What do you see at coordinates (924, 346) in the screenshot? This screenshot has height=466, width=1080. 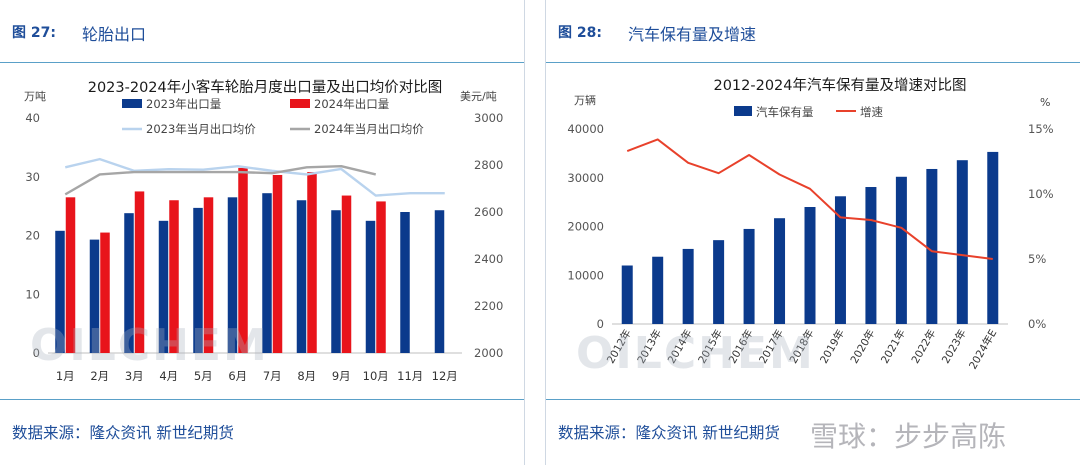 I see `x-tick-label: 2022年` at bounding box center [924, 346].